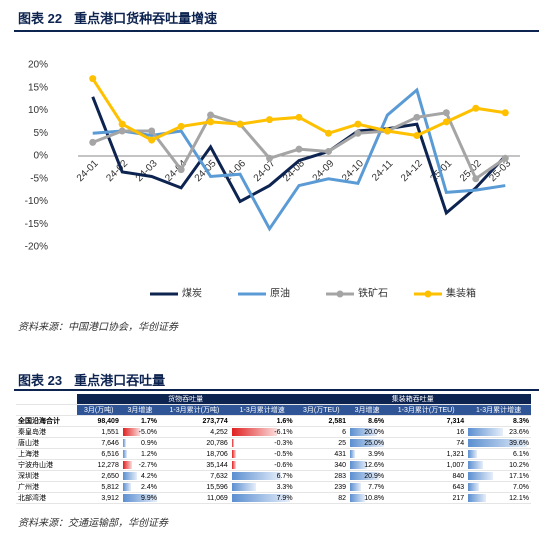  I want to click on cell-text: 12.1%, so click(519, 498).